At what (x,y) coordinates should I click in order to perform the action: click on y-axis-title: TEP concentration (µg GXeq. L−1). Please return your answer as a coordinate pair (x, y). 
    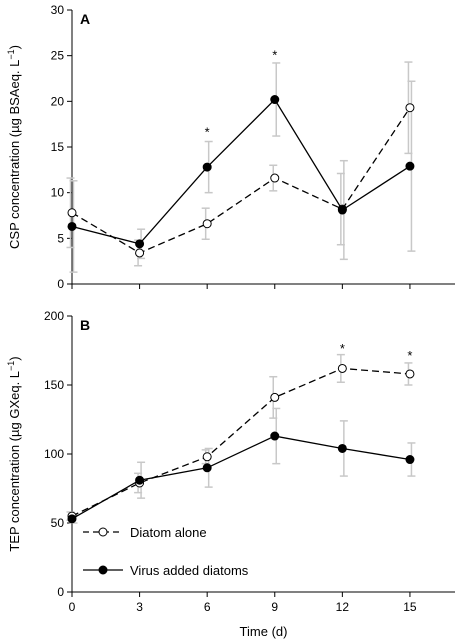
    Looking at the image, I should click on (14, 453).